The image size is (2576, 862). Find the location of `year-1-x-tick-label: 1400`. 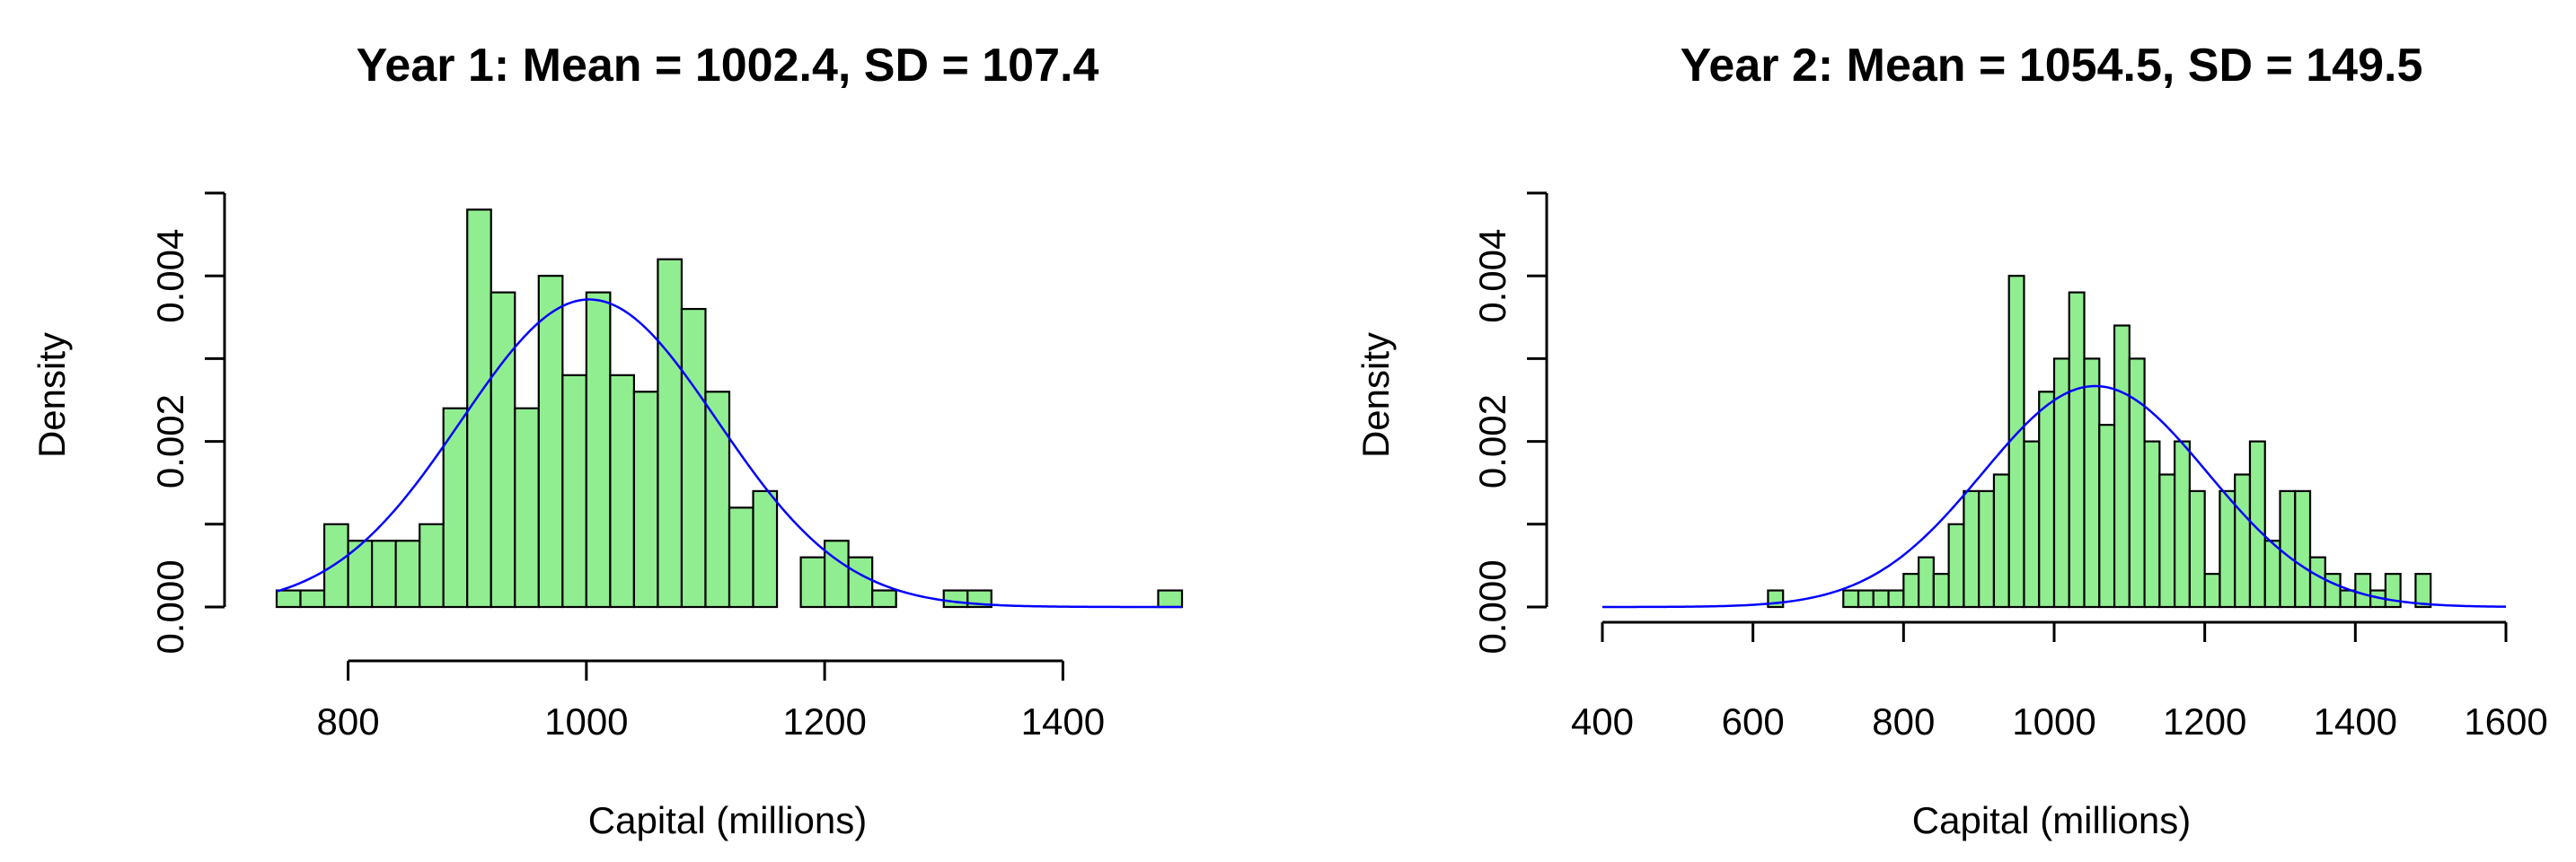

year-1-x-tick-label: 1400 is located at coordinates (1063, 721).